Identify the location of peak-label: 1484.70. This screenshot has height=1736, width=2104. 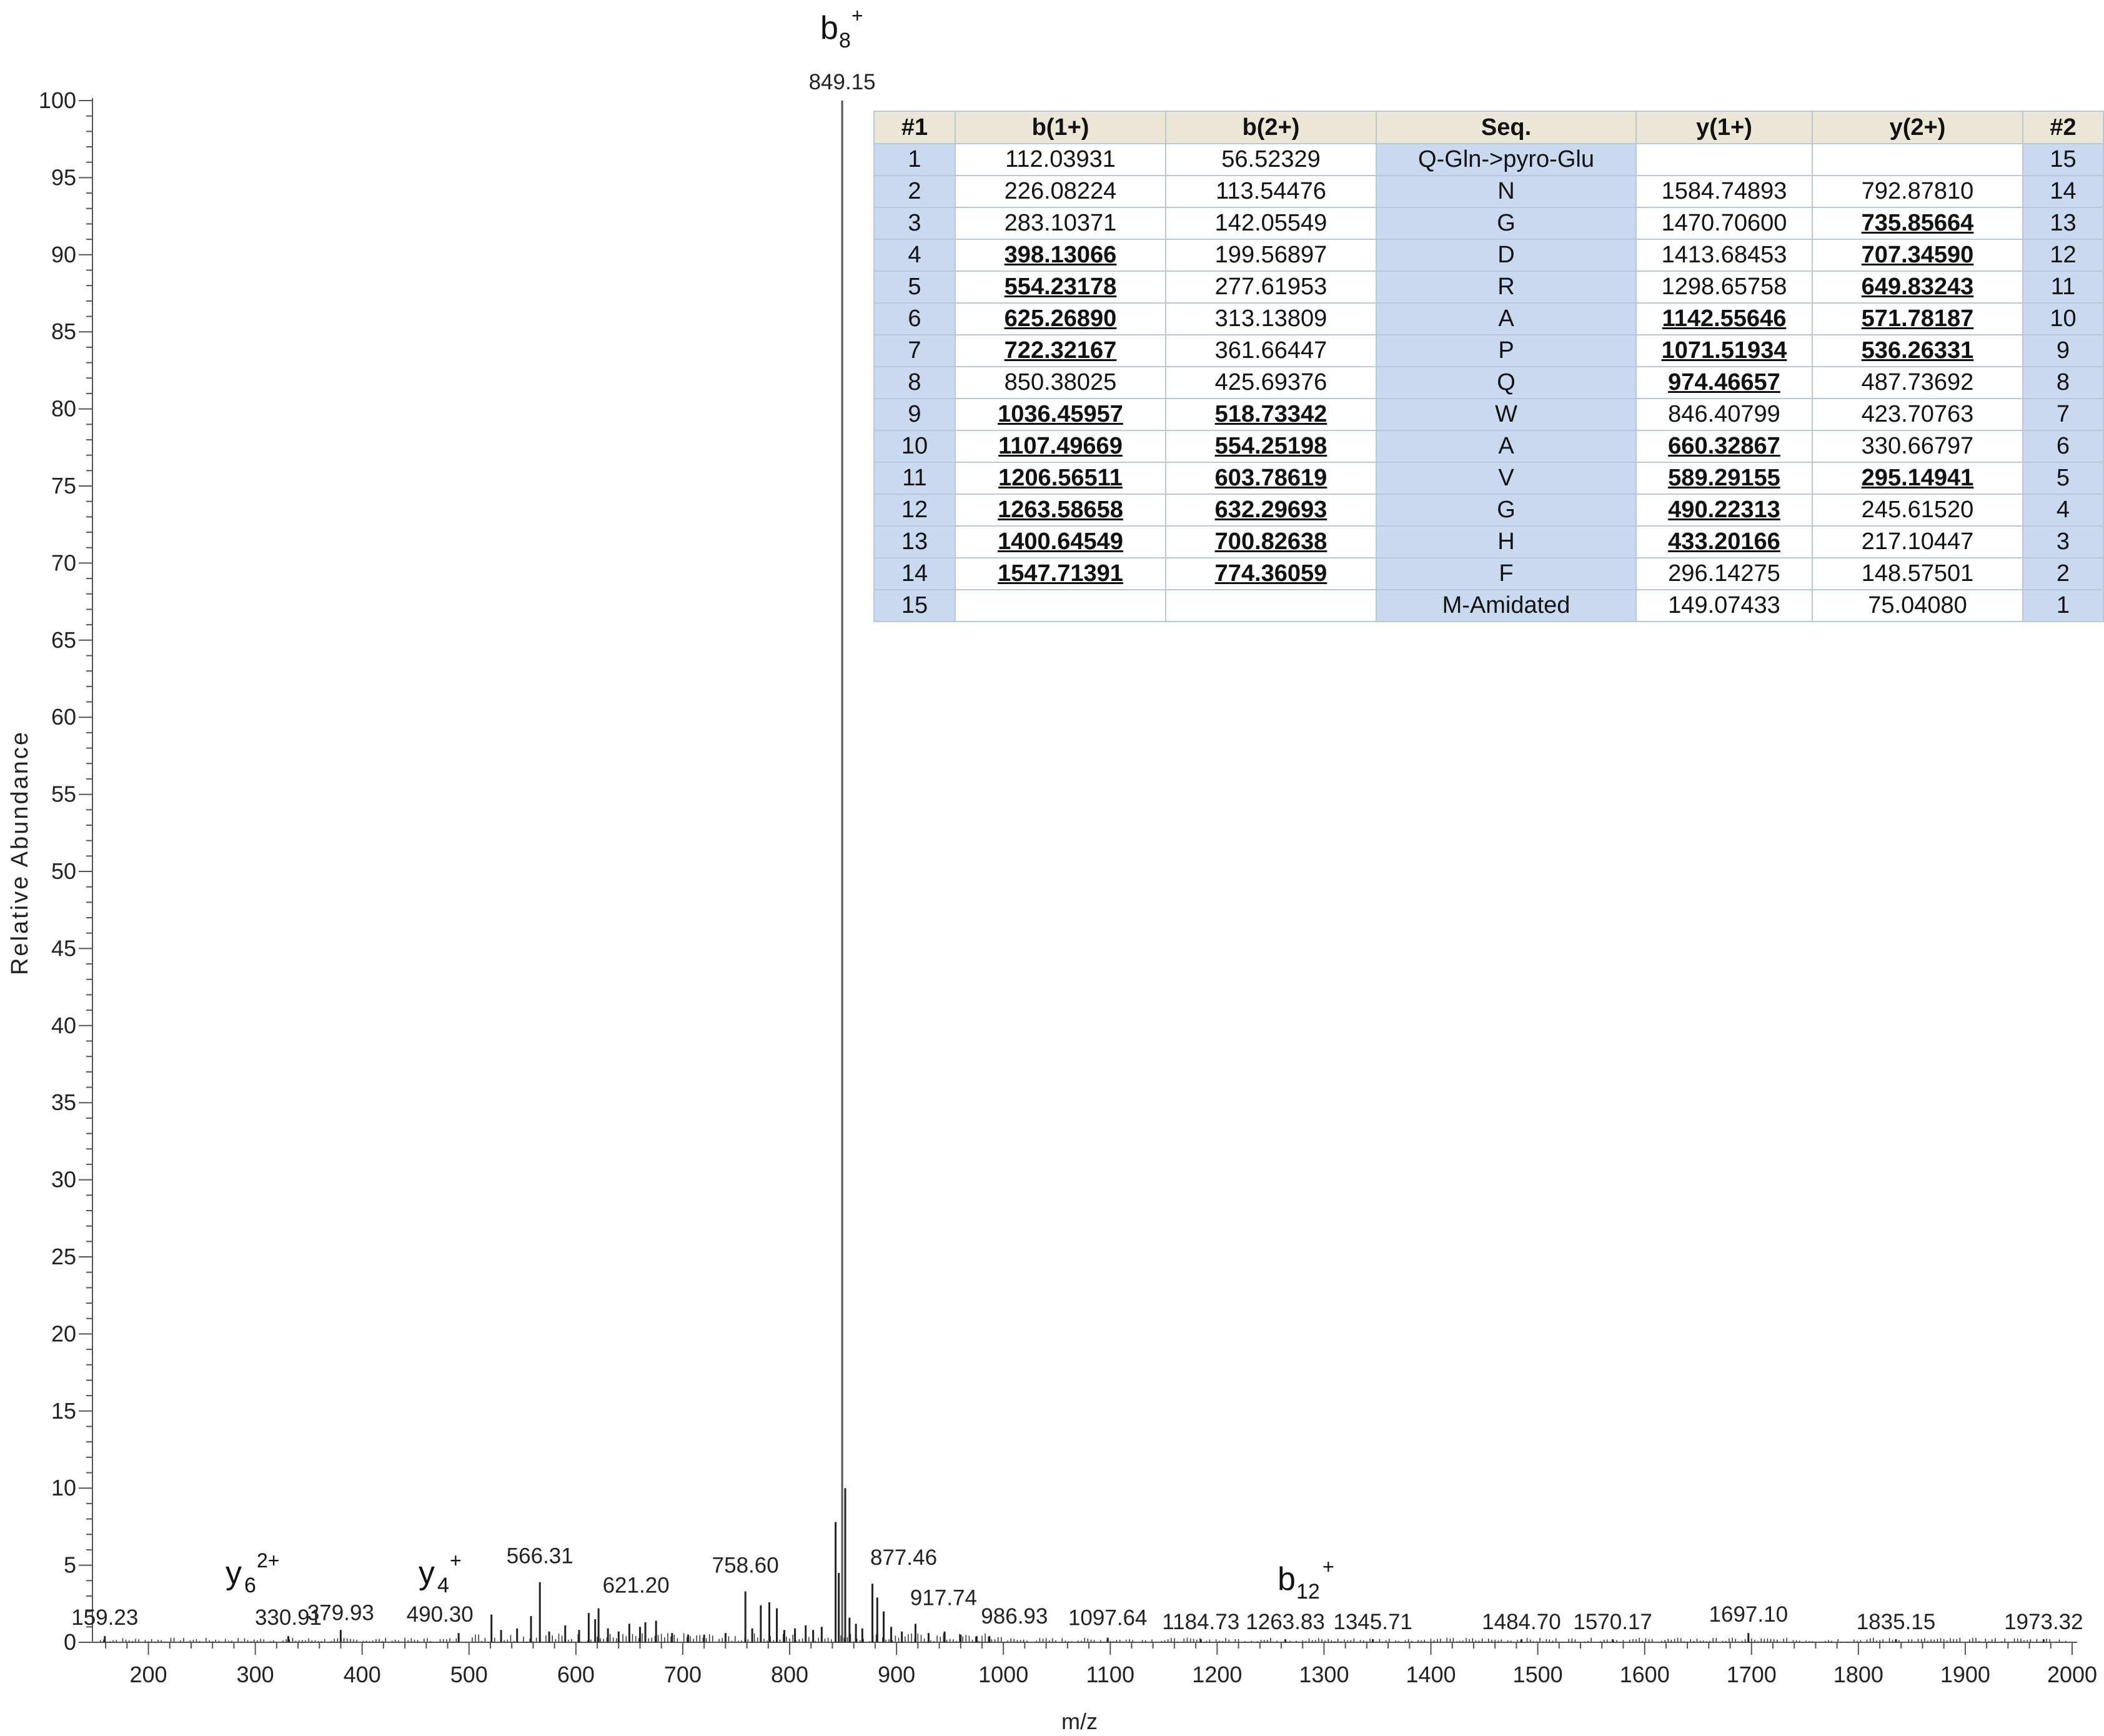
(1521, 1622).